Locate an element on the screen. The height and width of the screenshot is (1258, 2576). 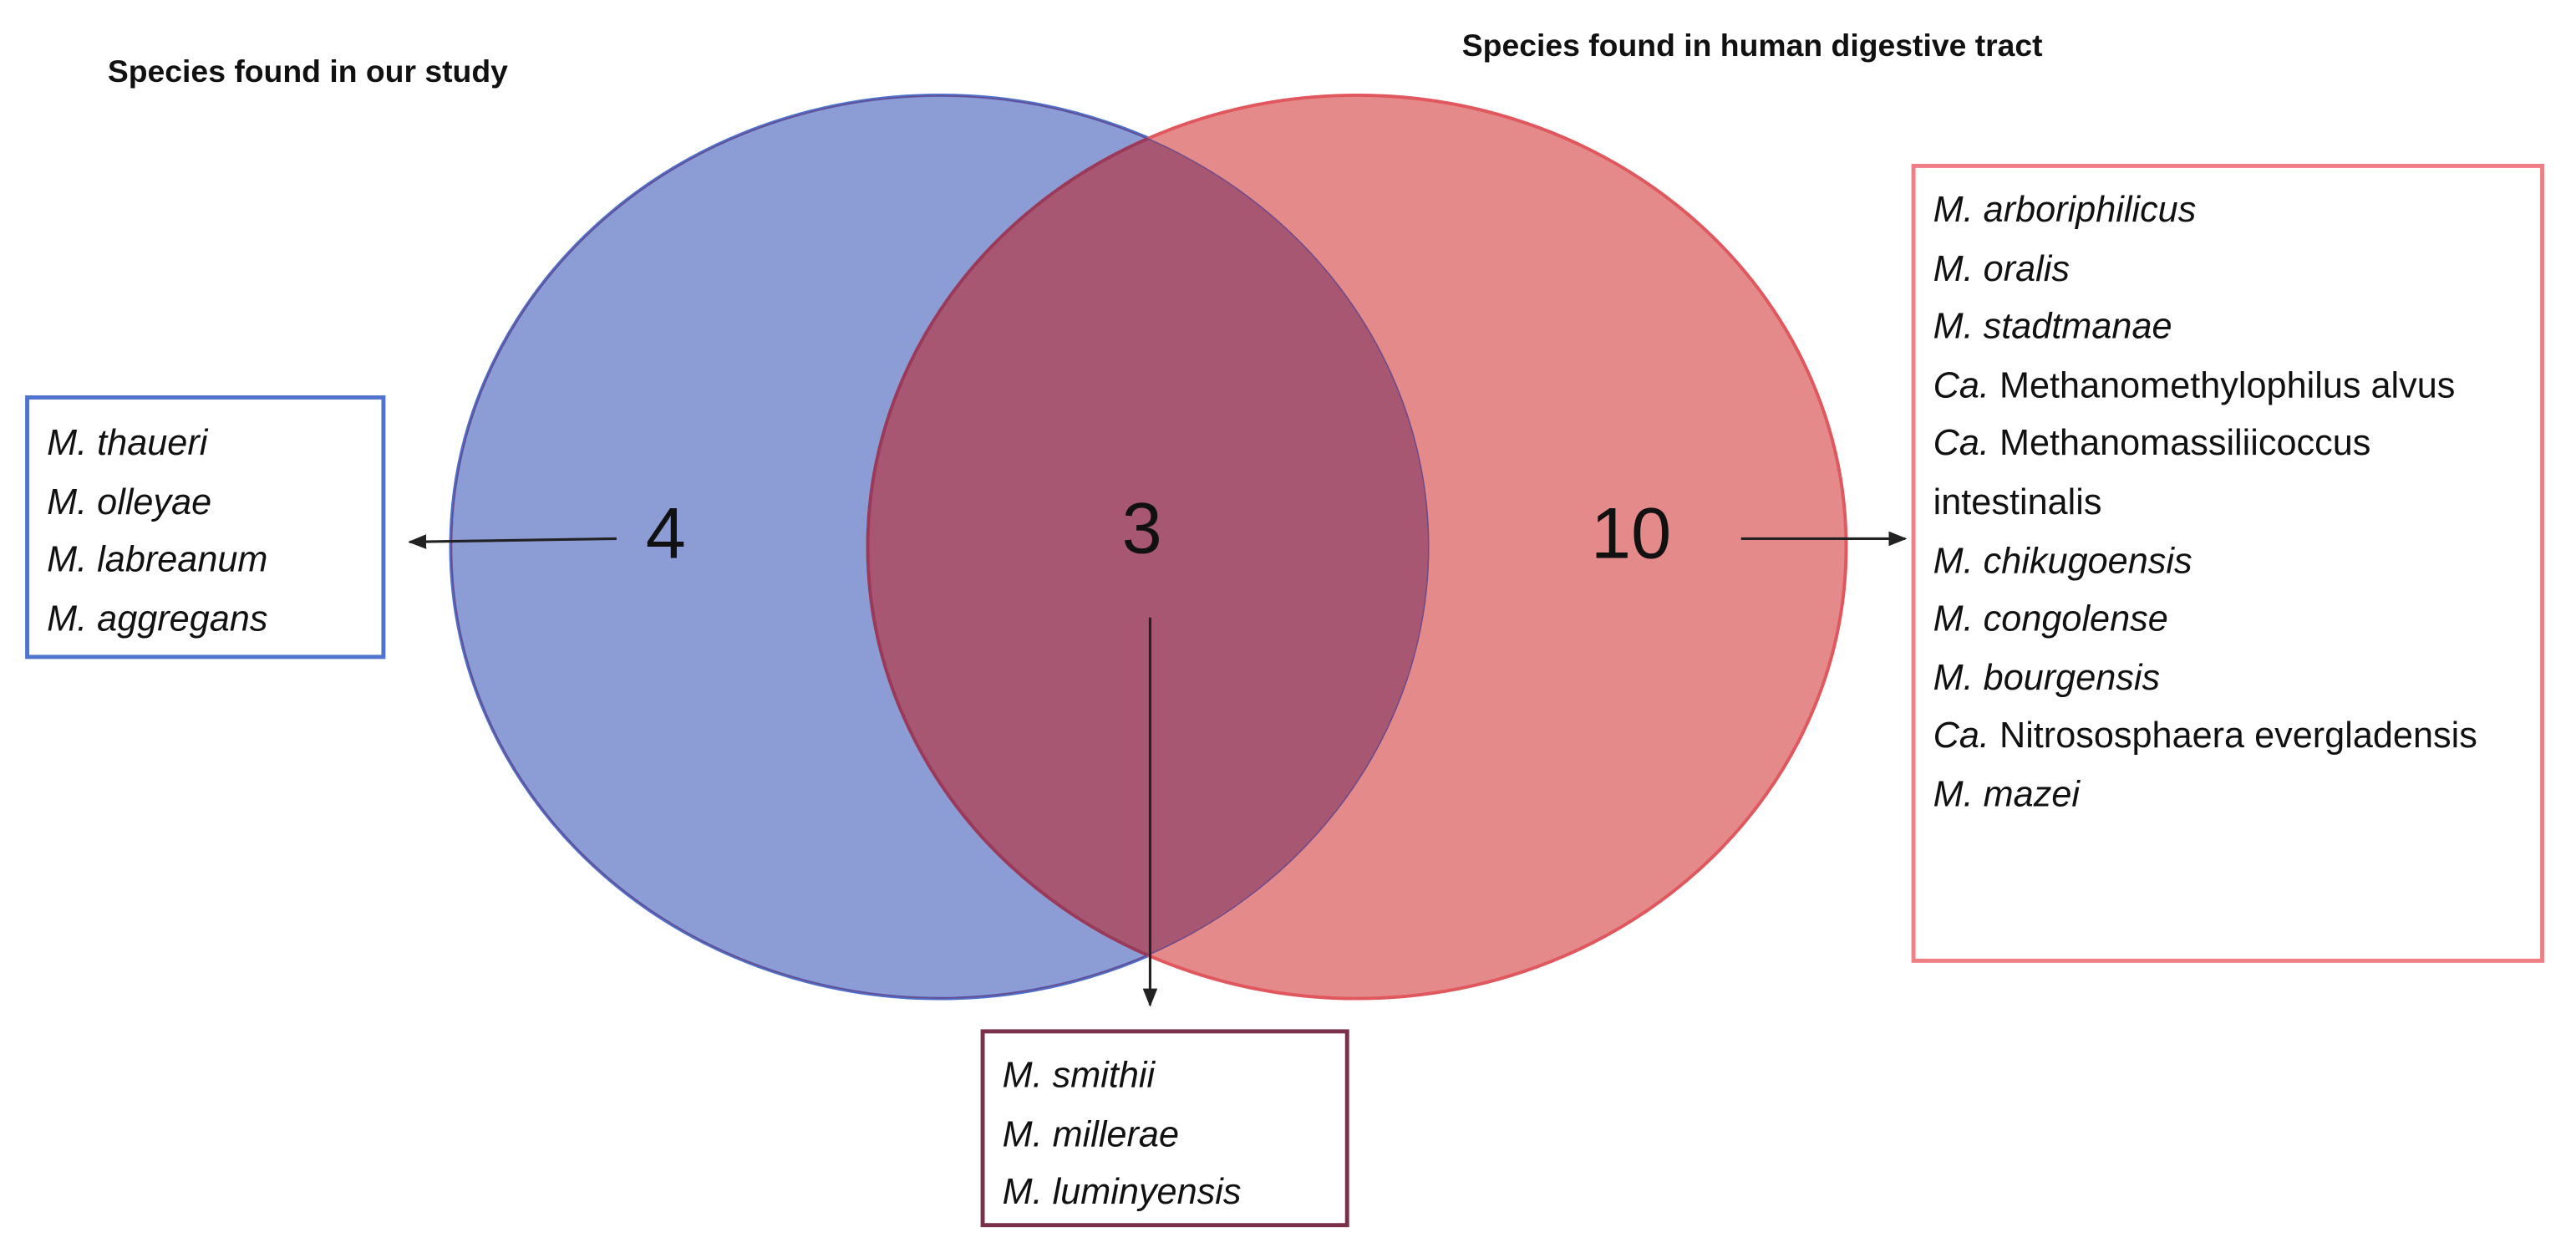
species-name: M. oralis is located at coordinates (2001, 267).